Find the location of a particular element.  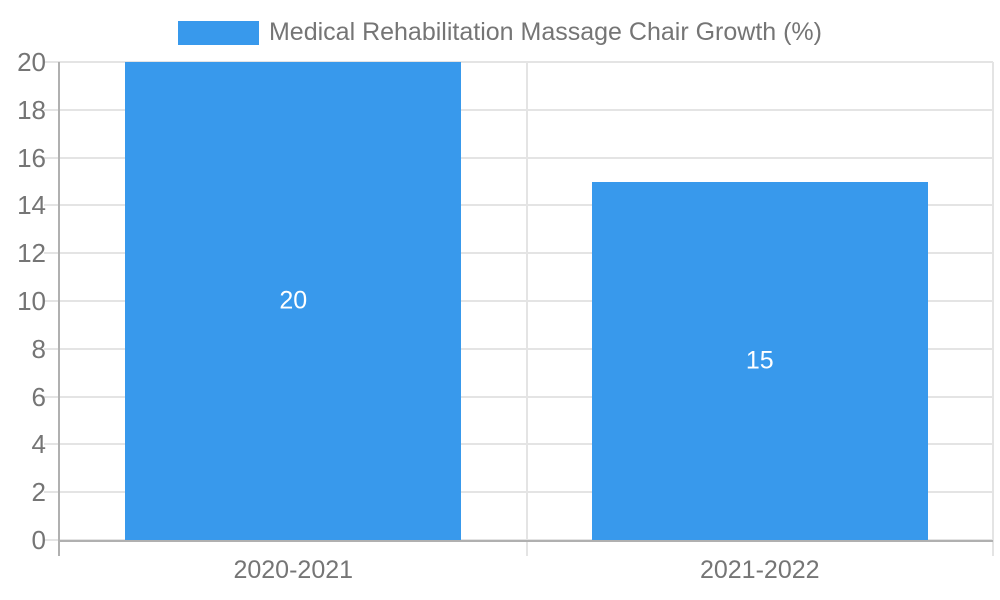

y-tick-label: 10 is located at coordinates (31, 301).